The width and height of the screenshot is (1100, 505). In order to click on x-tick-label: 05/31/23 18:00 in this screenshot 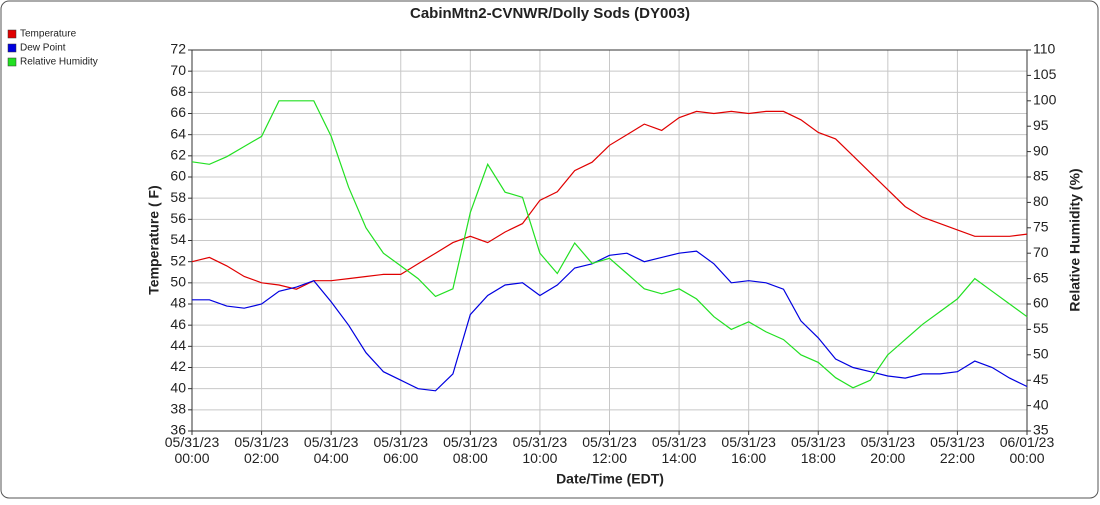, I will do `click(818, 450)`.